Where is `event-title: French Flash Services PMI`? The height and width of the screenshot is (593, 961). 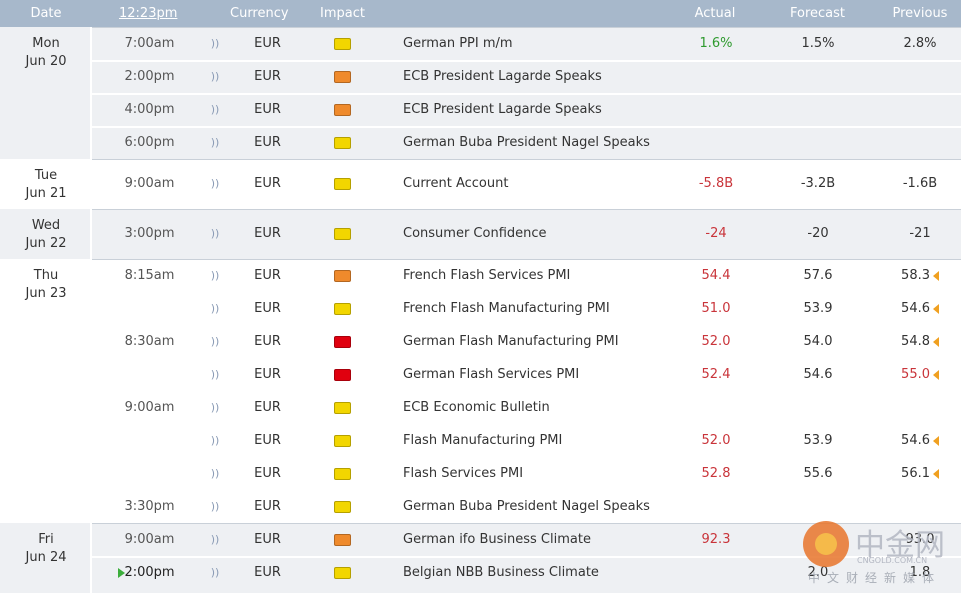 event-title: French Flash Services PMI is located at coordinates (487, 275).